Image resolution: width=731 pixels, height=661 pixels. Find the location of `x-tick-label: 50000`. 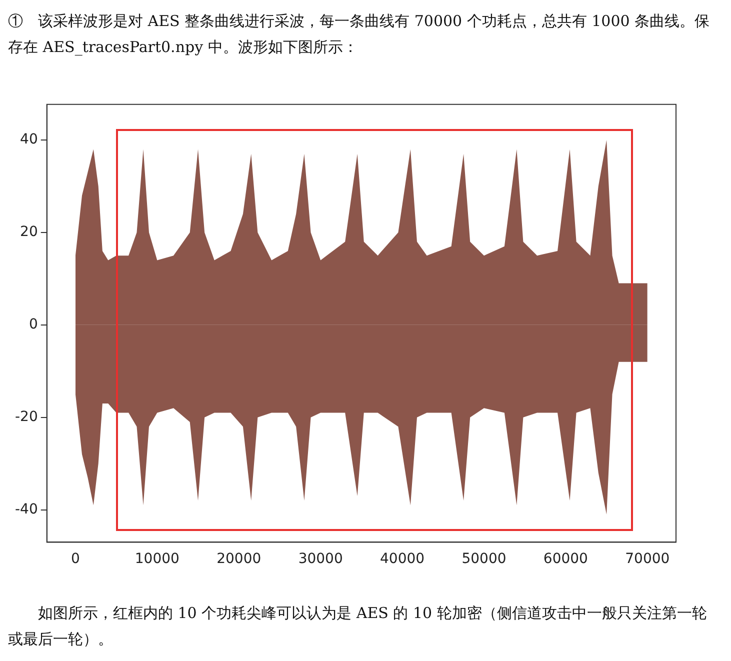

x-tick-label: 50000 is located at coordinates (484, 559).